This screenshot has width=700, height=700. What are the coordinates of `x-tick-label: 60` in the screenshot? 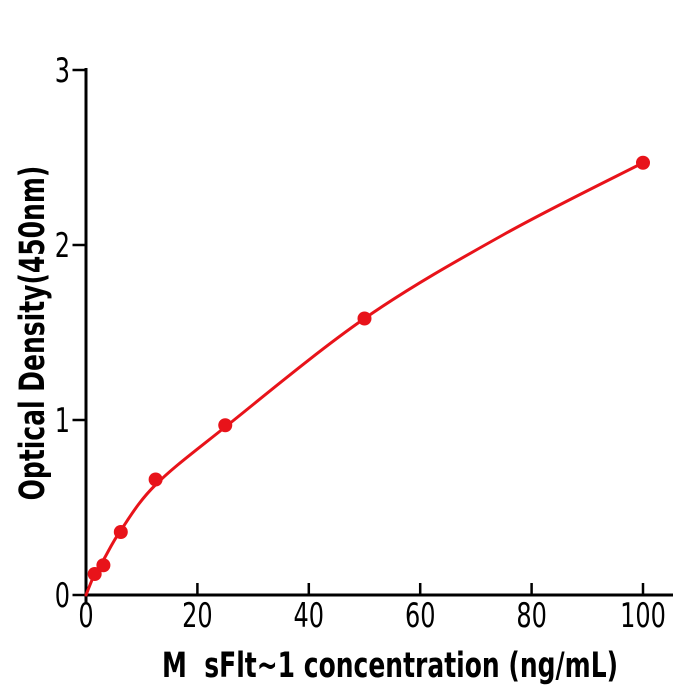 It's located at (420, 615).